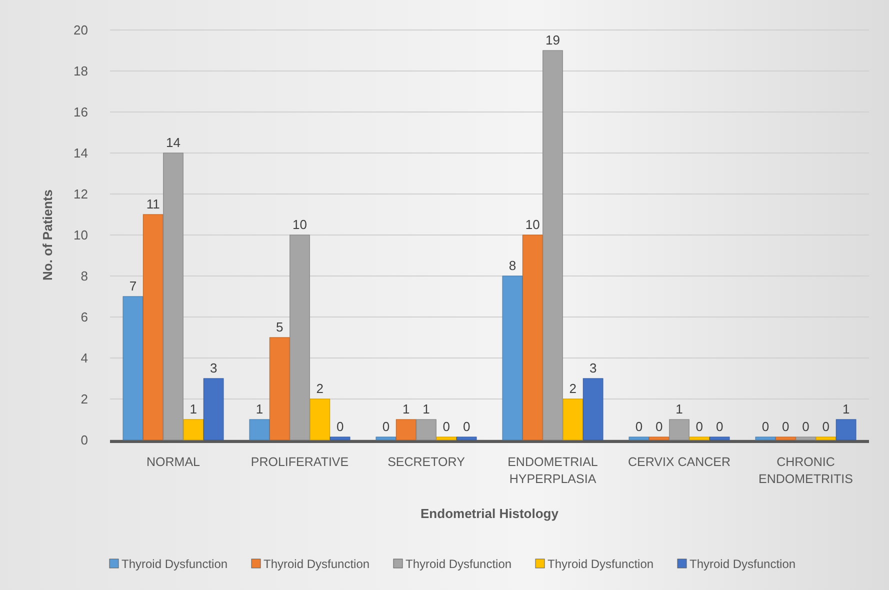 The width and height of the screenshot is (889, 590). What do you see at coordinates (47, 235) in the screenshot?
I see `y-axis-title: No. of Patients` at bounding box center [47, 235].